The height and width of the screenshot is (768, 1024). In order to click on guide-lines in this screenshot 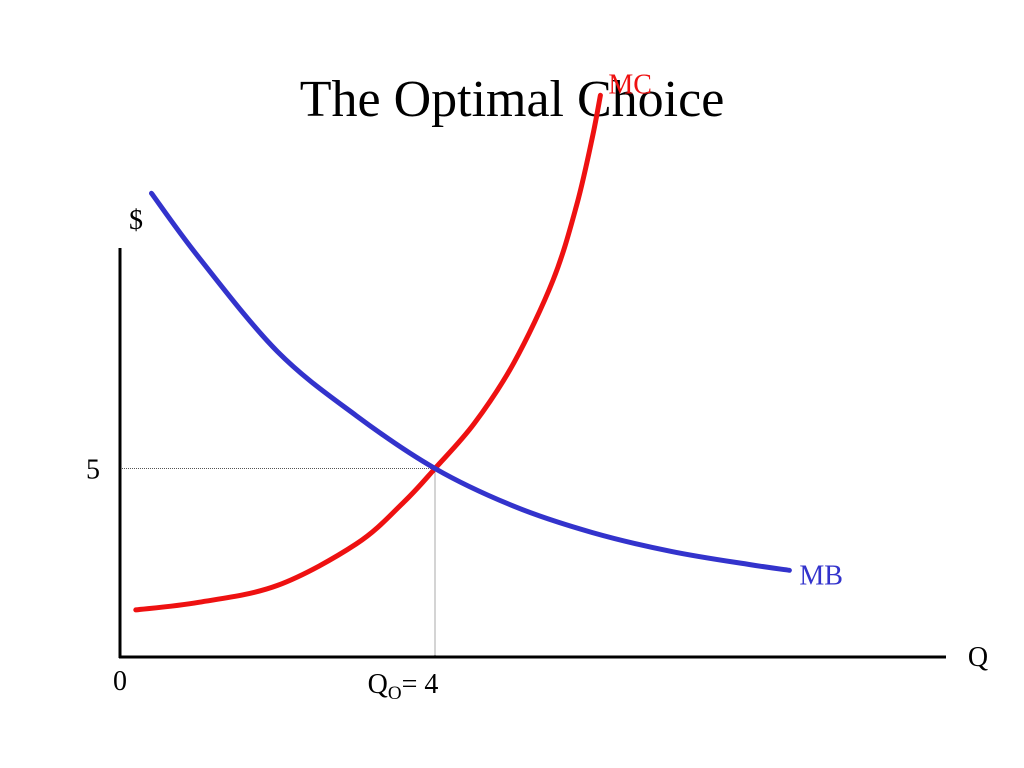, I will do `click(278, 562)`.